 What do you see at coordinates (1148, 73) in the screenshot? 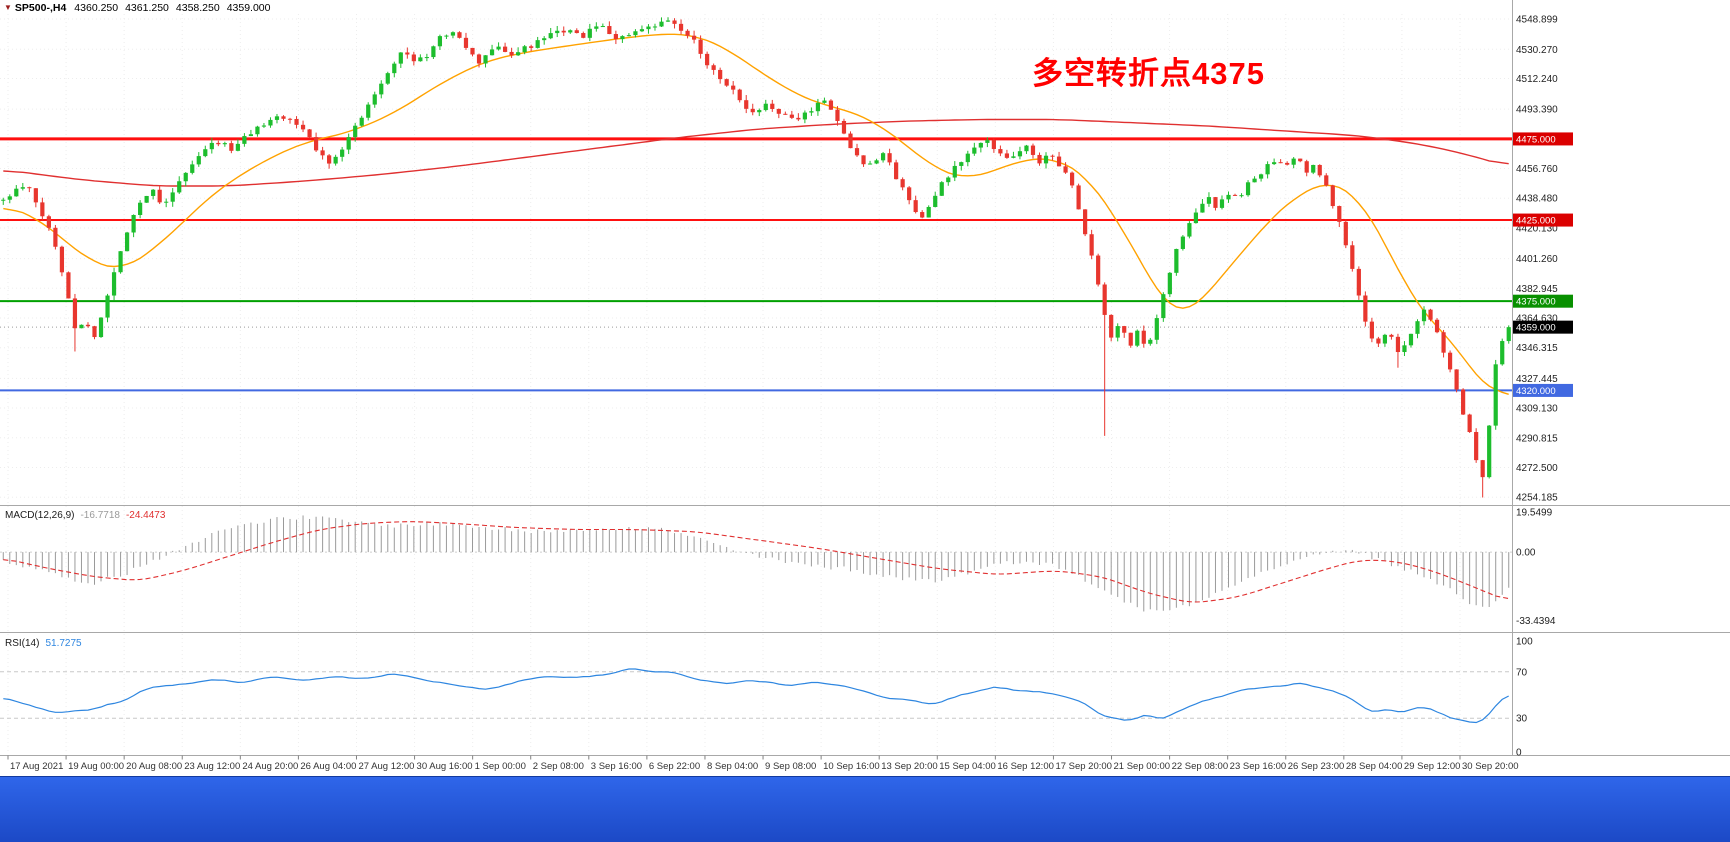
I see `chart-annotation-text: 多空转折点4375` at bounding box center [1148, 73].